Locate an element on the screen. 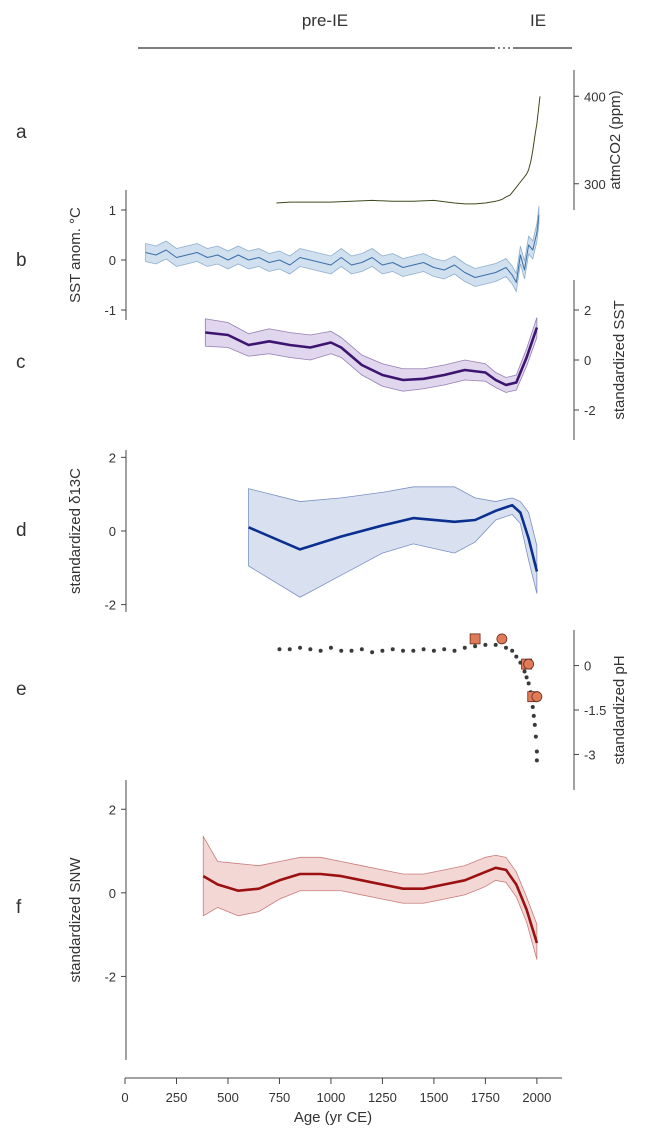  y-tick-label-f: 0 is located at coordinates (112, 893).